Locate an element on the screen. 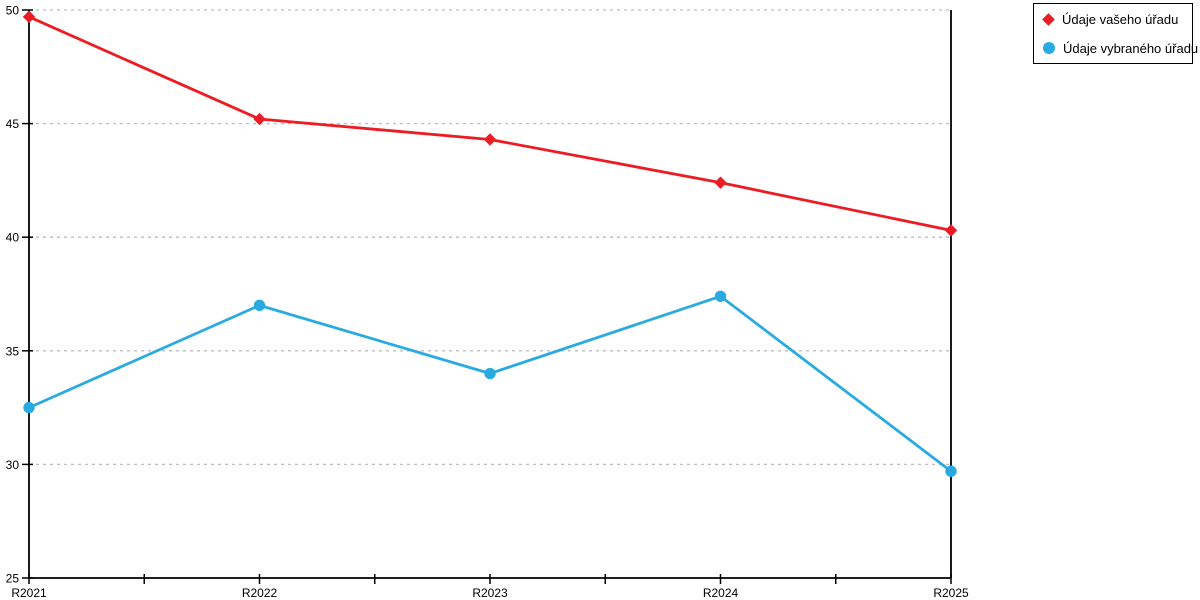 The image size is (1200, 600). y-tick-label: 40 is located at coordinates (13, 238).